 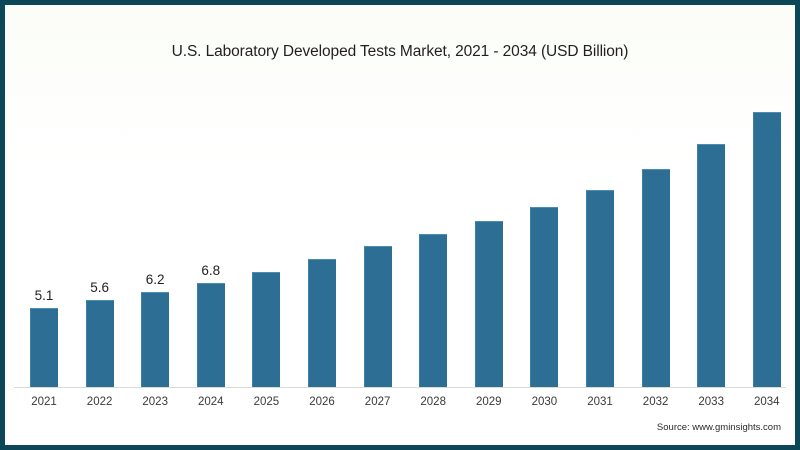 I want to click on x-tick-2031: 2031, so click(x=600, y=402).